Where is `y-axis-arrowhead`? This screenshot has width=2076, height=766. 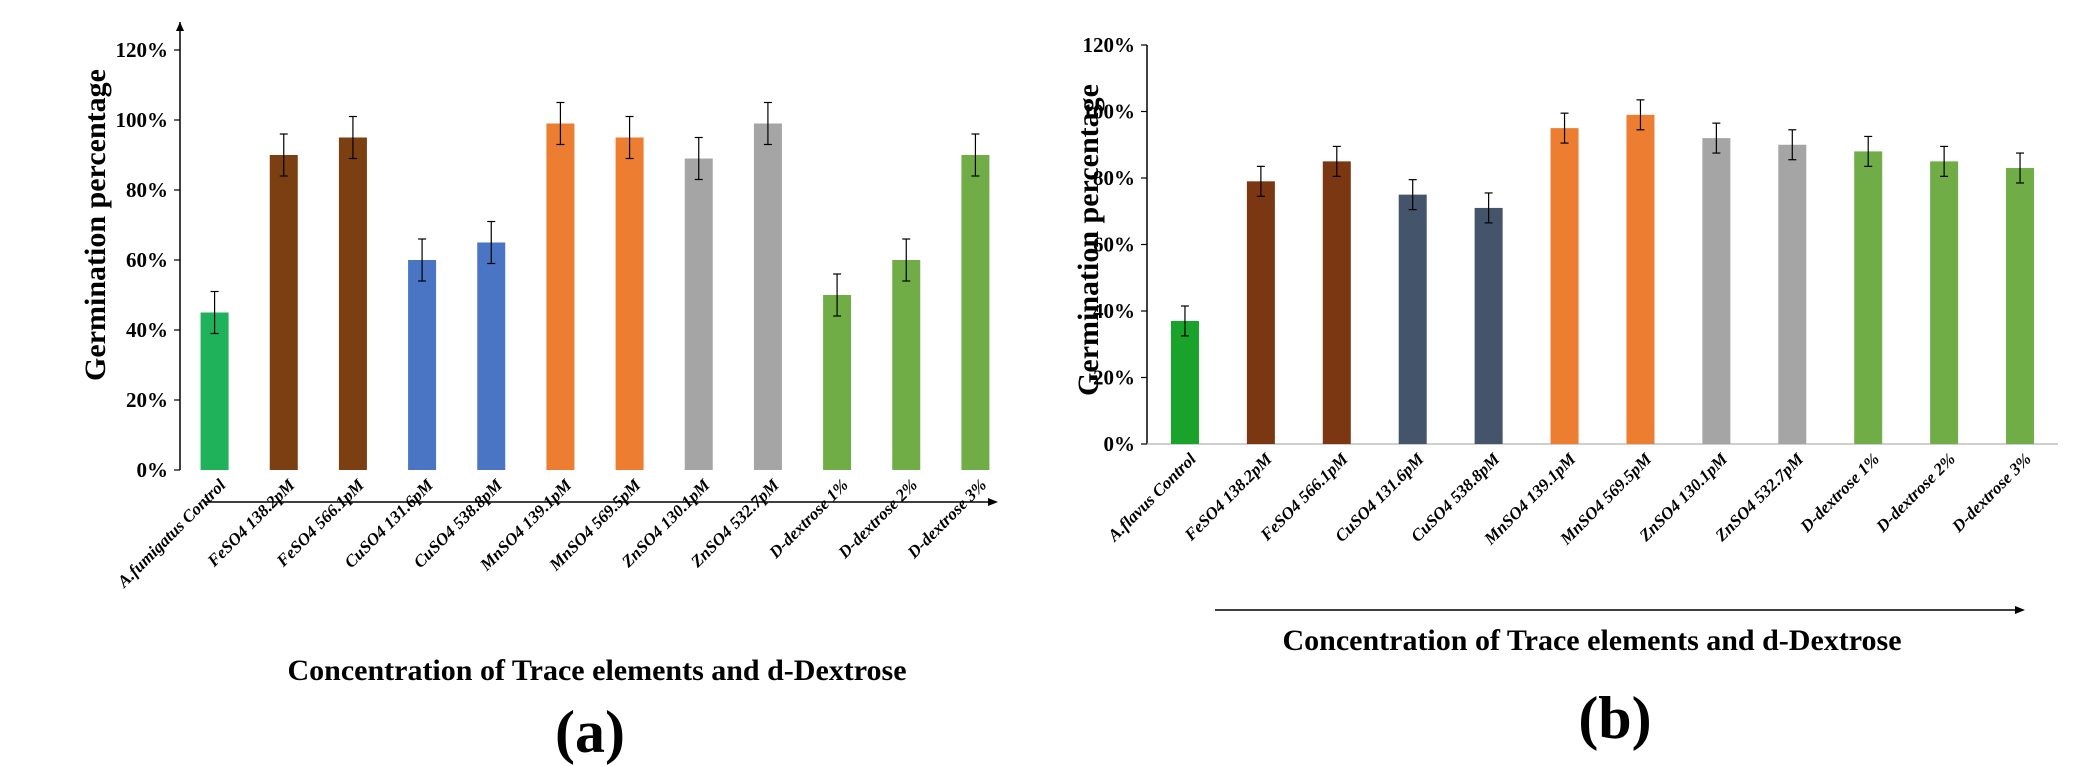
y-axis-arrowhead is located at coordinates (180, 26).